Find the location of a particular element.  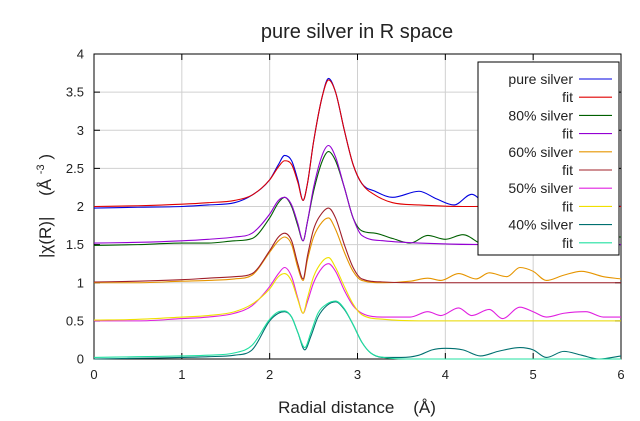

legend-label-2: fit is located at coordinates (567, 97).